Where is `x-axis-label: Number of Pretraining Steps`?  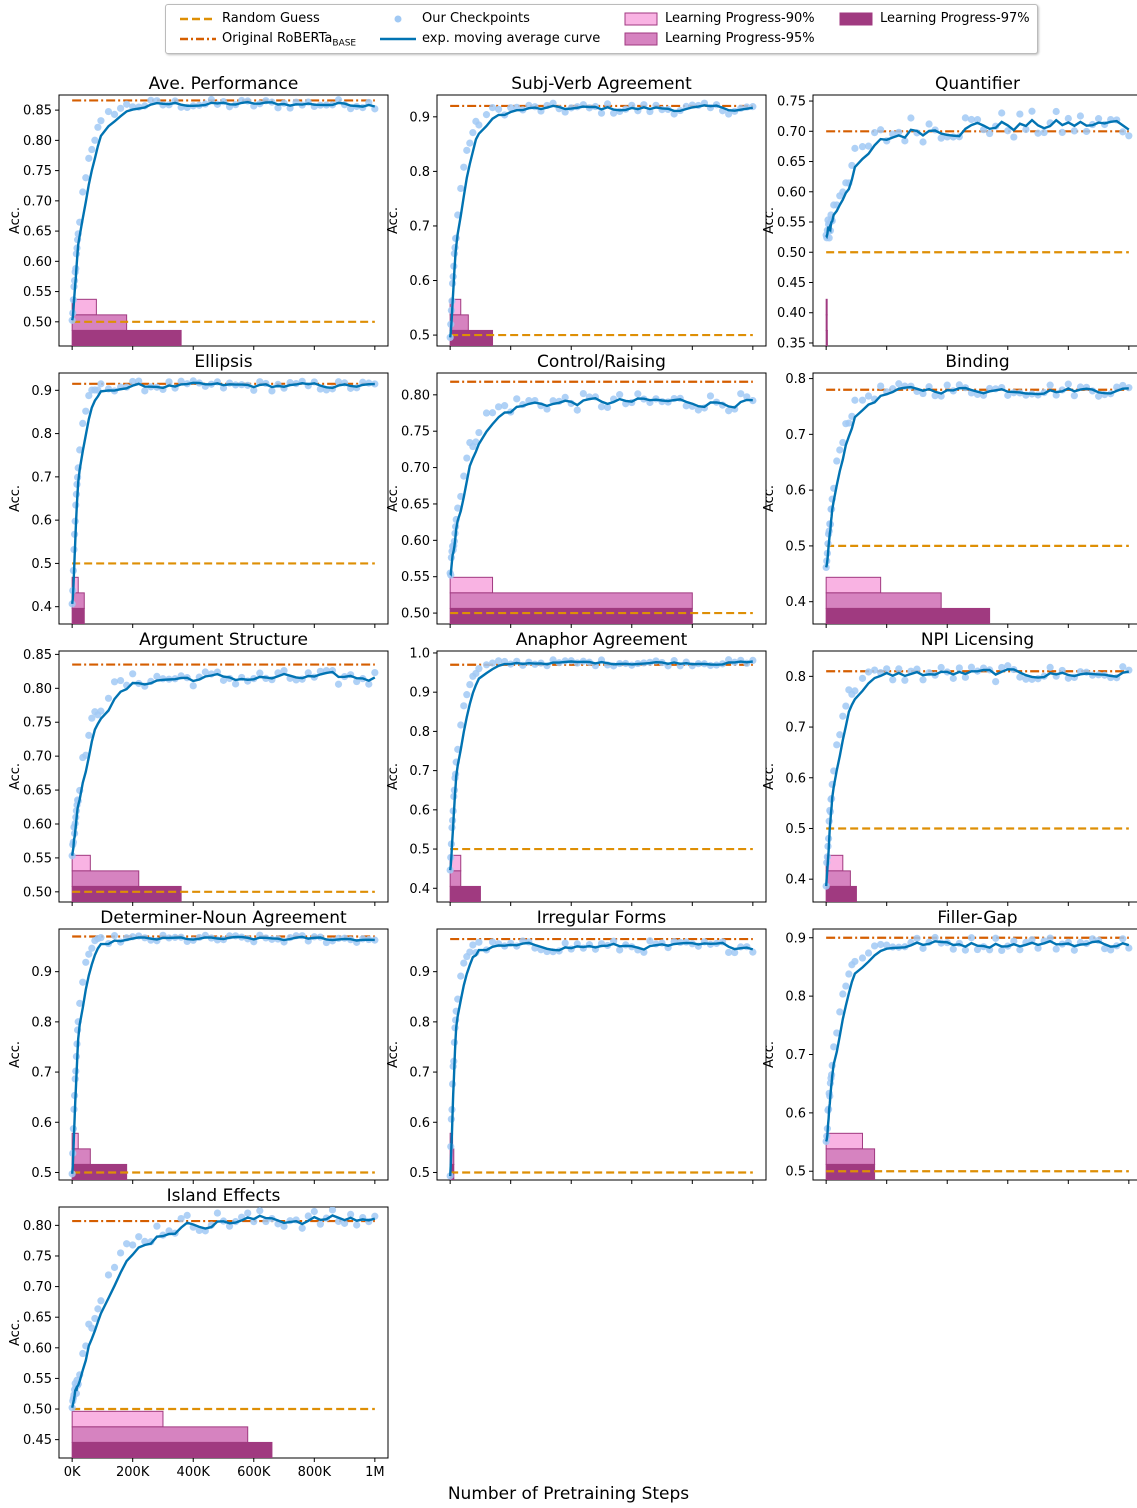 x-axis-label: Number of Pretraining Steps is located at coordinates (568, 1494).